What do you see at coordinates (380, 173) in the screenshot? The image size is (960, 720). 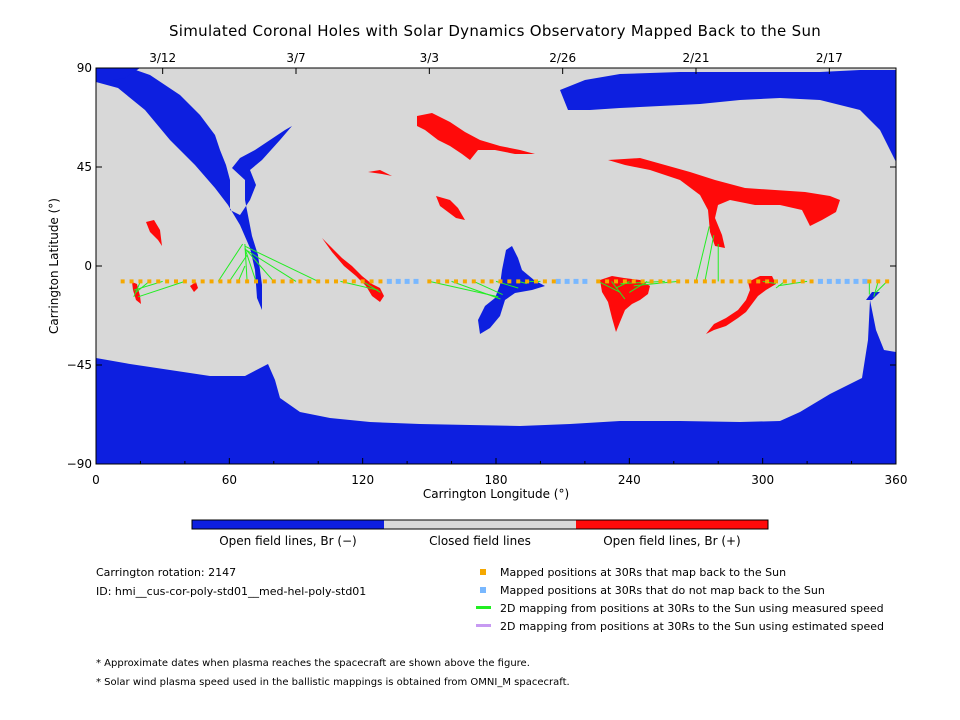 I see `red-hole-160-north-strip` at bounding box center [380, 173].